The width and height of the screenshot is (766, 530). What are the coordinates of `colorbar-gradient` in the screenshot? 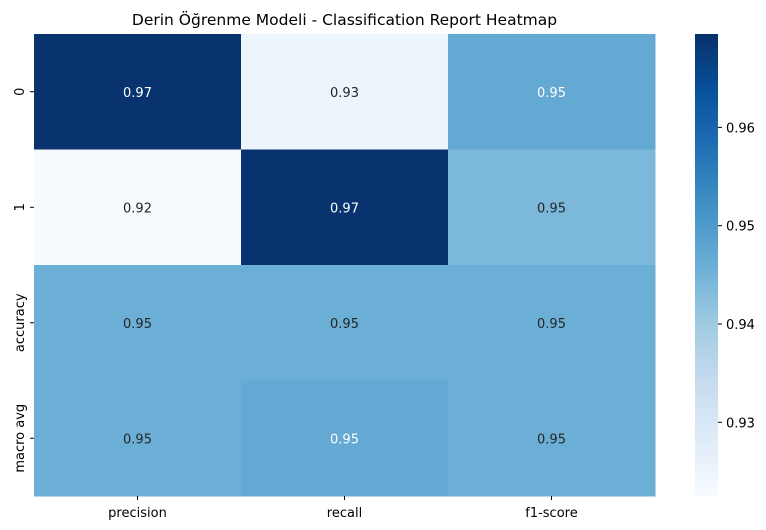 It's located at (706, 265).